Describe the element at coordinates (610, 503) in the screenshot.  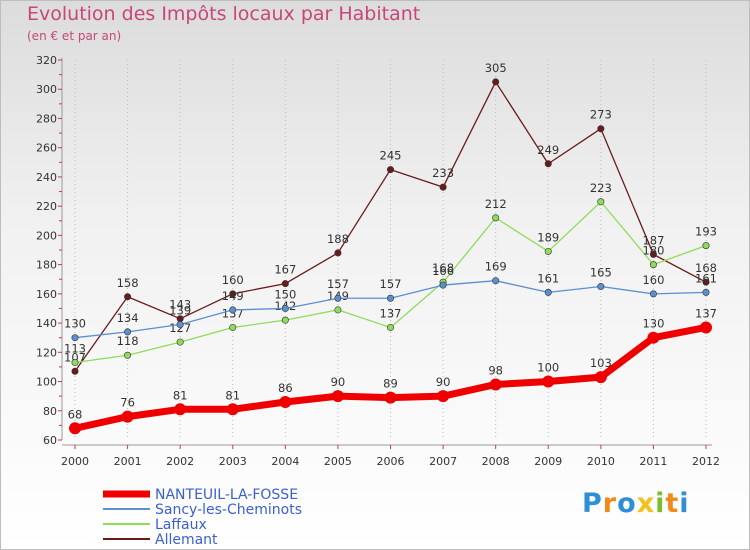
I see `logo-letter: r` at that location.